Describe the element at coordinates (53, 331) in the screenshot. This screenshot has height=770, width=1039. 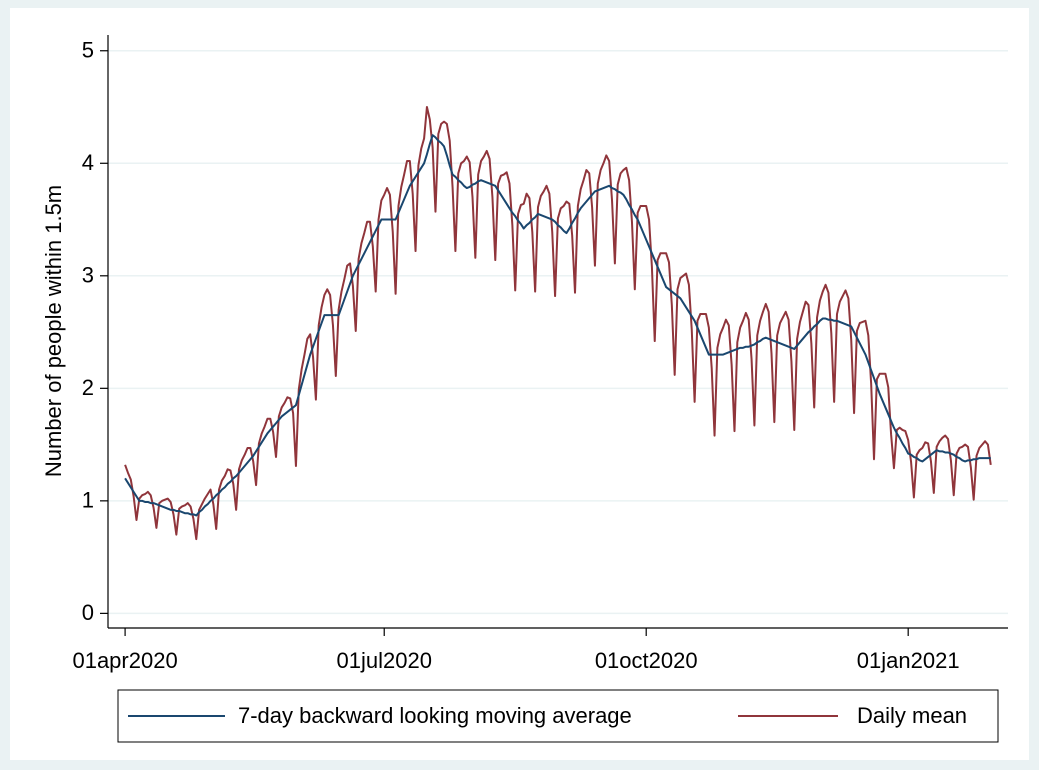
I see `y-axis-title: Number of people within 1.5m` at that location.